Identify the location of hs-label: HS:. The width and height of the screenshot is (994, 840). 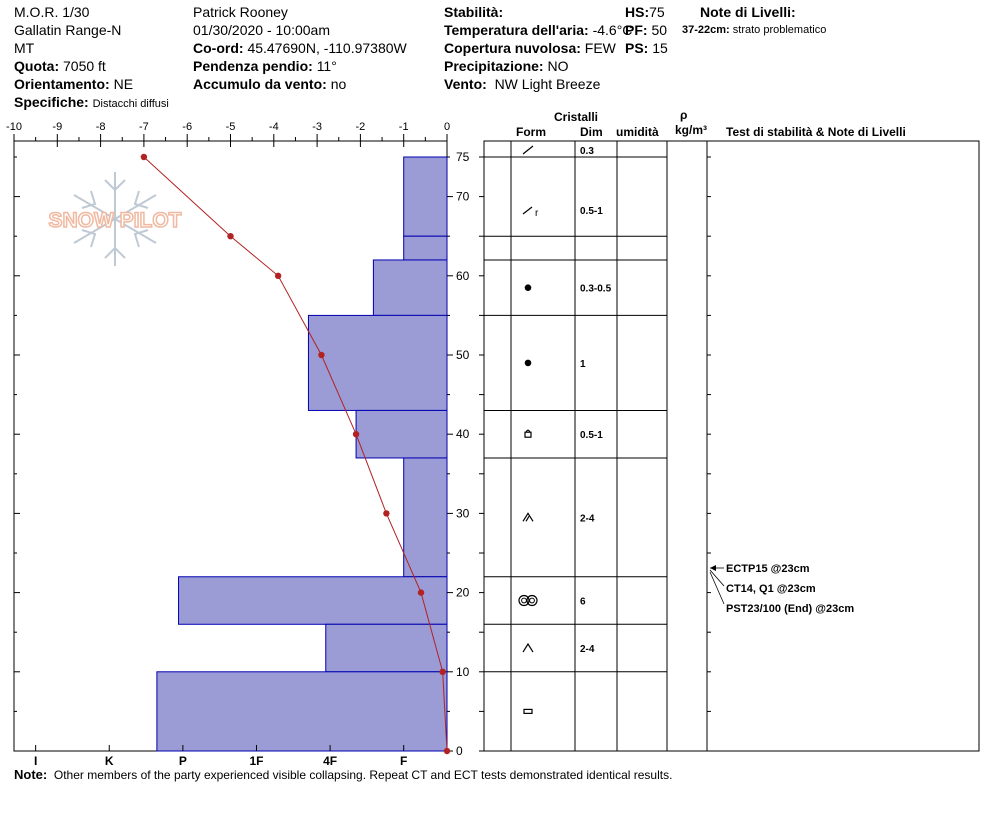
(637, 12).